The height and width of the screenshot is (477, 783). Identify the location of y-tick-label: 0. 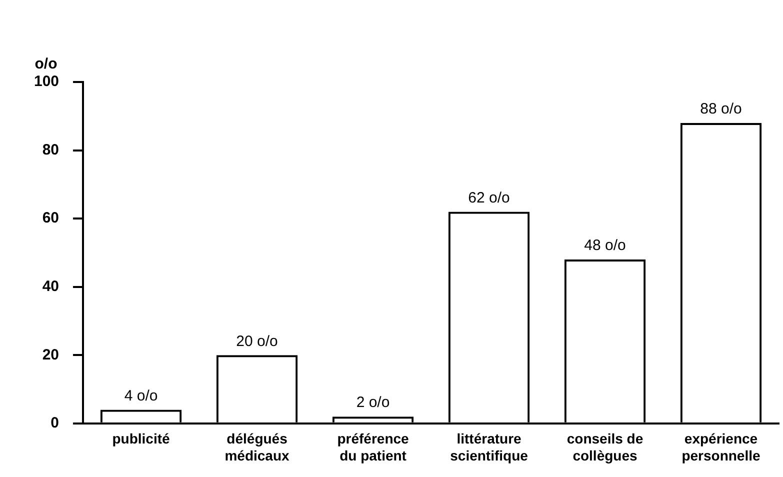
(55, 423).